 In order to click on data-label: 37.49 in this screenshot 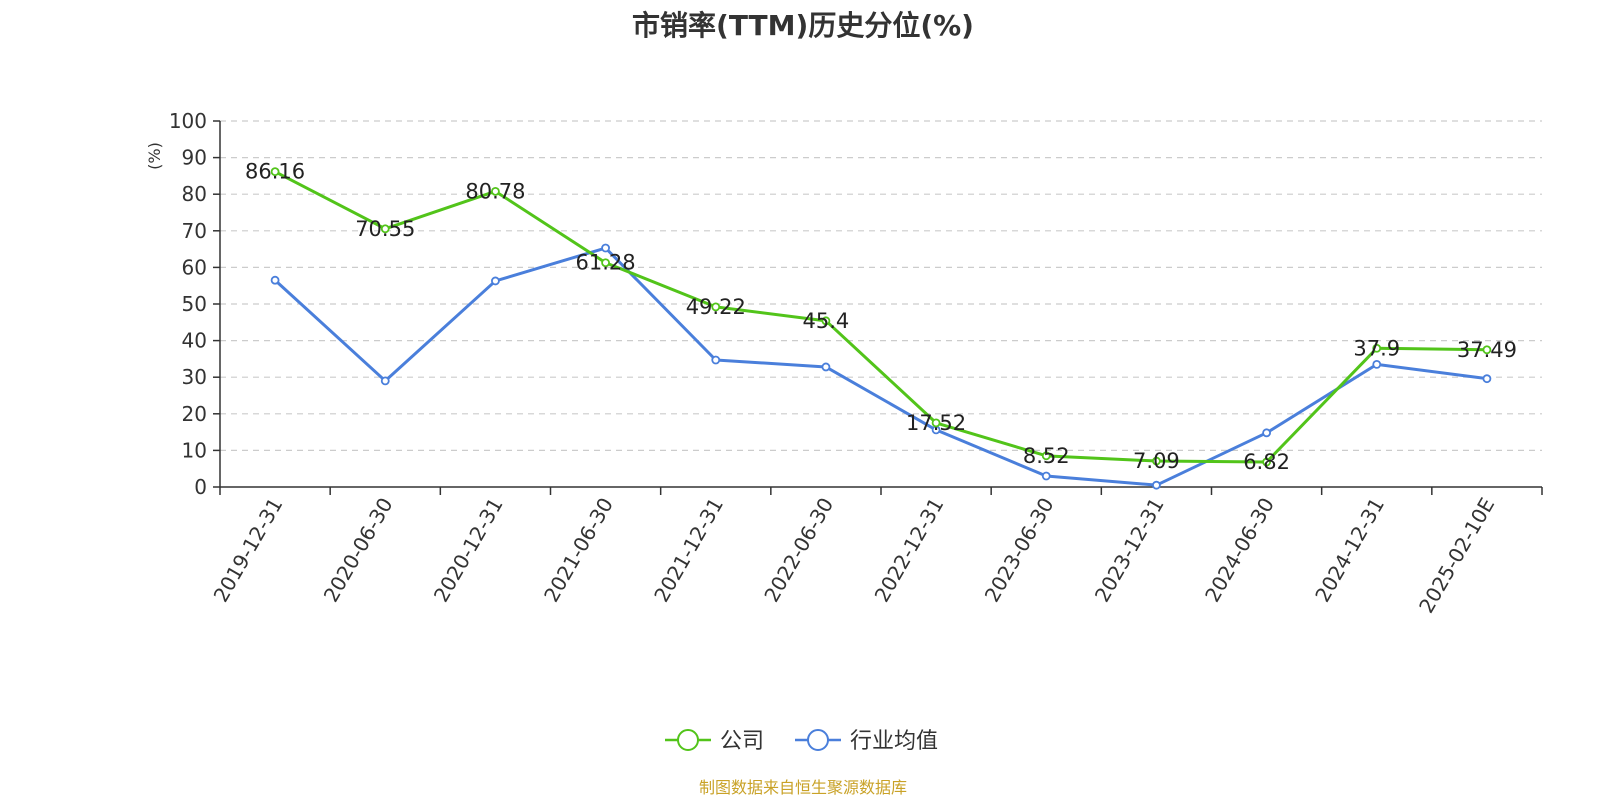, I will do `click(1487, 350)`.